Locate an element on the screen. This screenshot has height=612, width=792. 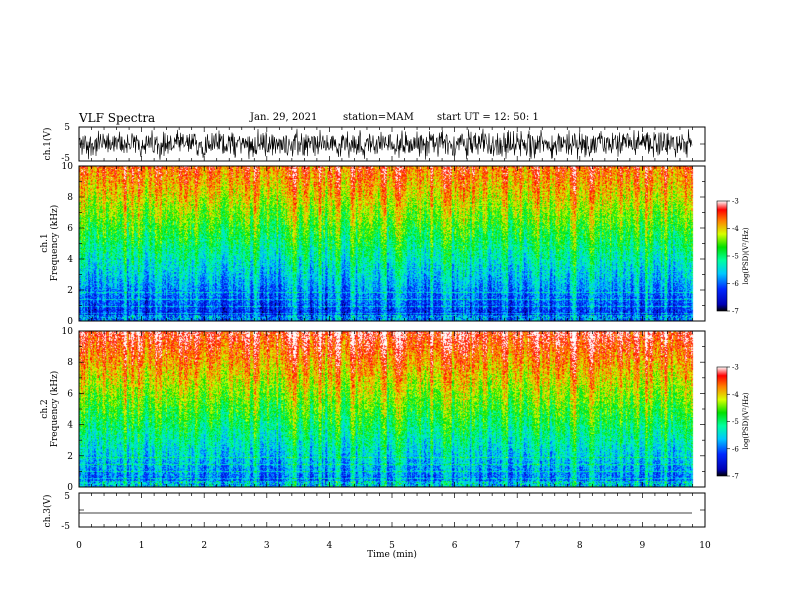
ch1-frequency-ylabel: Frequency (kHz) is located at coordinates (54, 243).